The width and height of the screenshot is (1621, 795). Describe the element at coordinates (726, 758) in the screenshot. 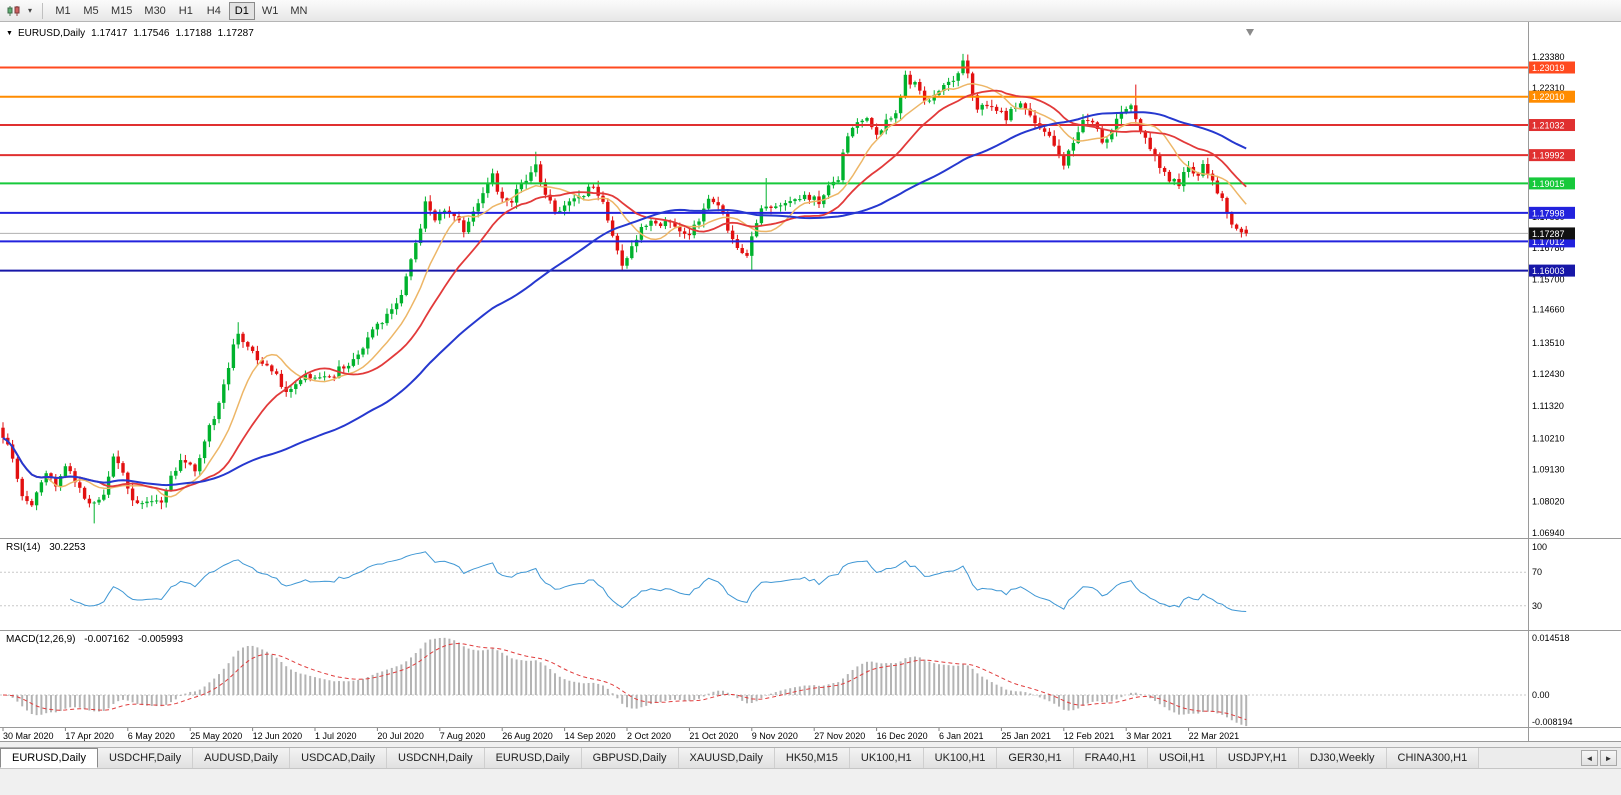

I see `symbol-tab-xauusd-daily: XAUUSD,Daily` at that location.